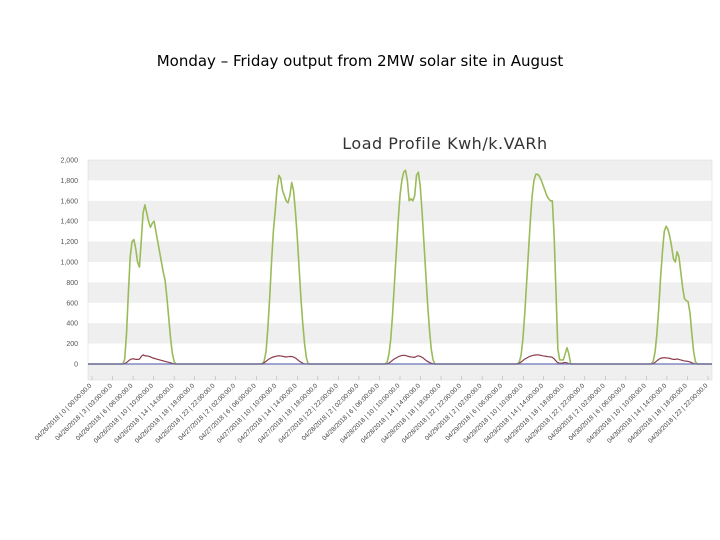 This screenshot has height=540, width=720. I want to click on y-tick-label: 2,000, so click(69, 161).